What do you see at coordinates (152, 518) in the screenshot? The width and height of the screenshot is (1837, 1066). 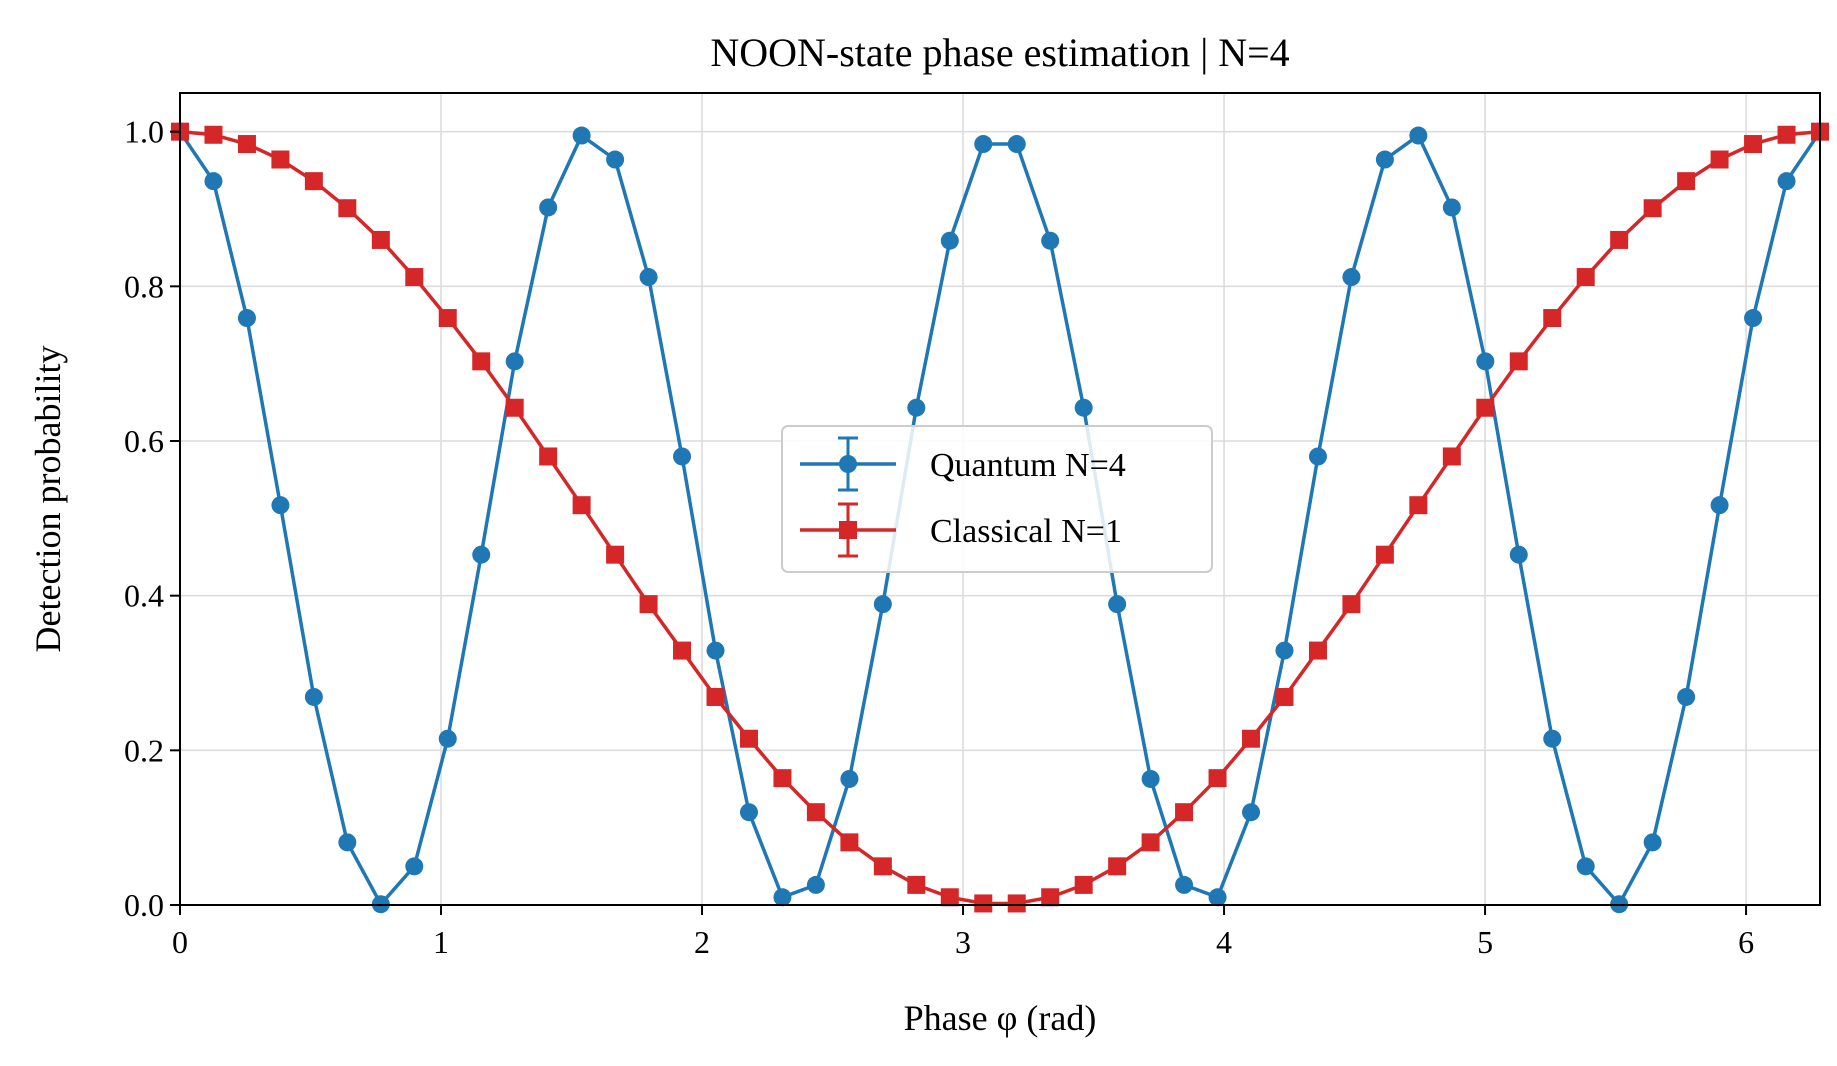 I see `y-axis: 0.0 0.2 0.4 0.6 0.8 1.0` at bounding box center [152, 518].